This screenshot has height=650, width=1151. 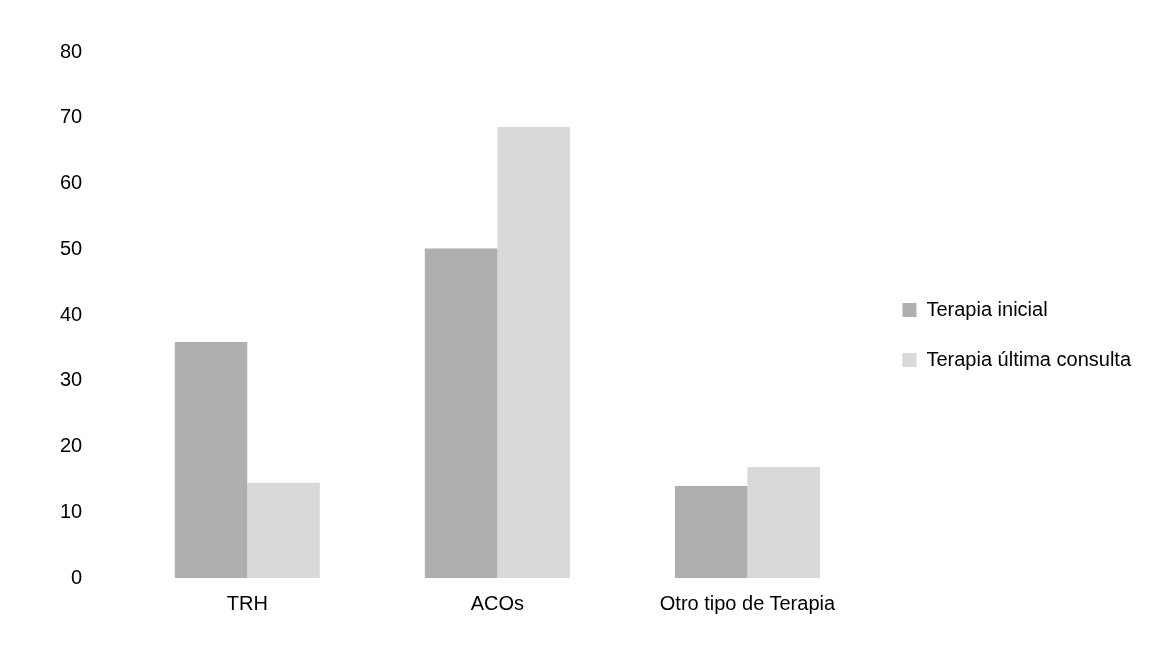 I want to click on legend-label: Terapia inicial, so click(x=987, y=308).